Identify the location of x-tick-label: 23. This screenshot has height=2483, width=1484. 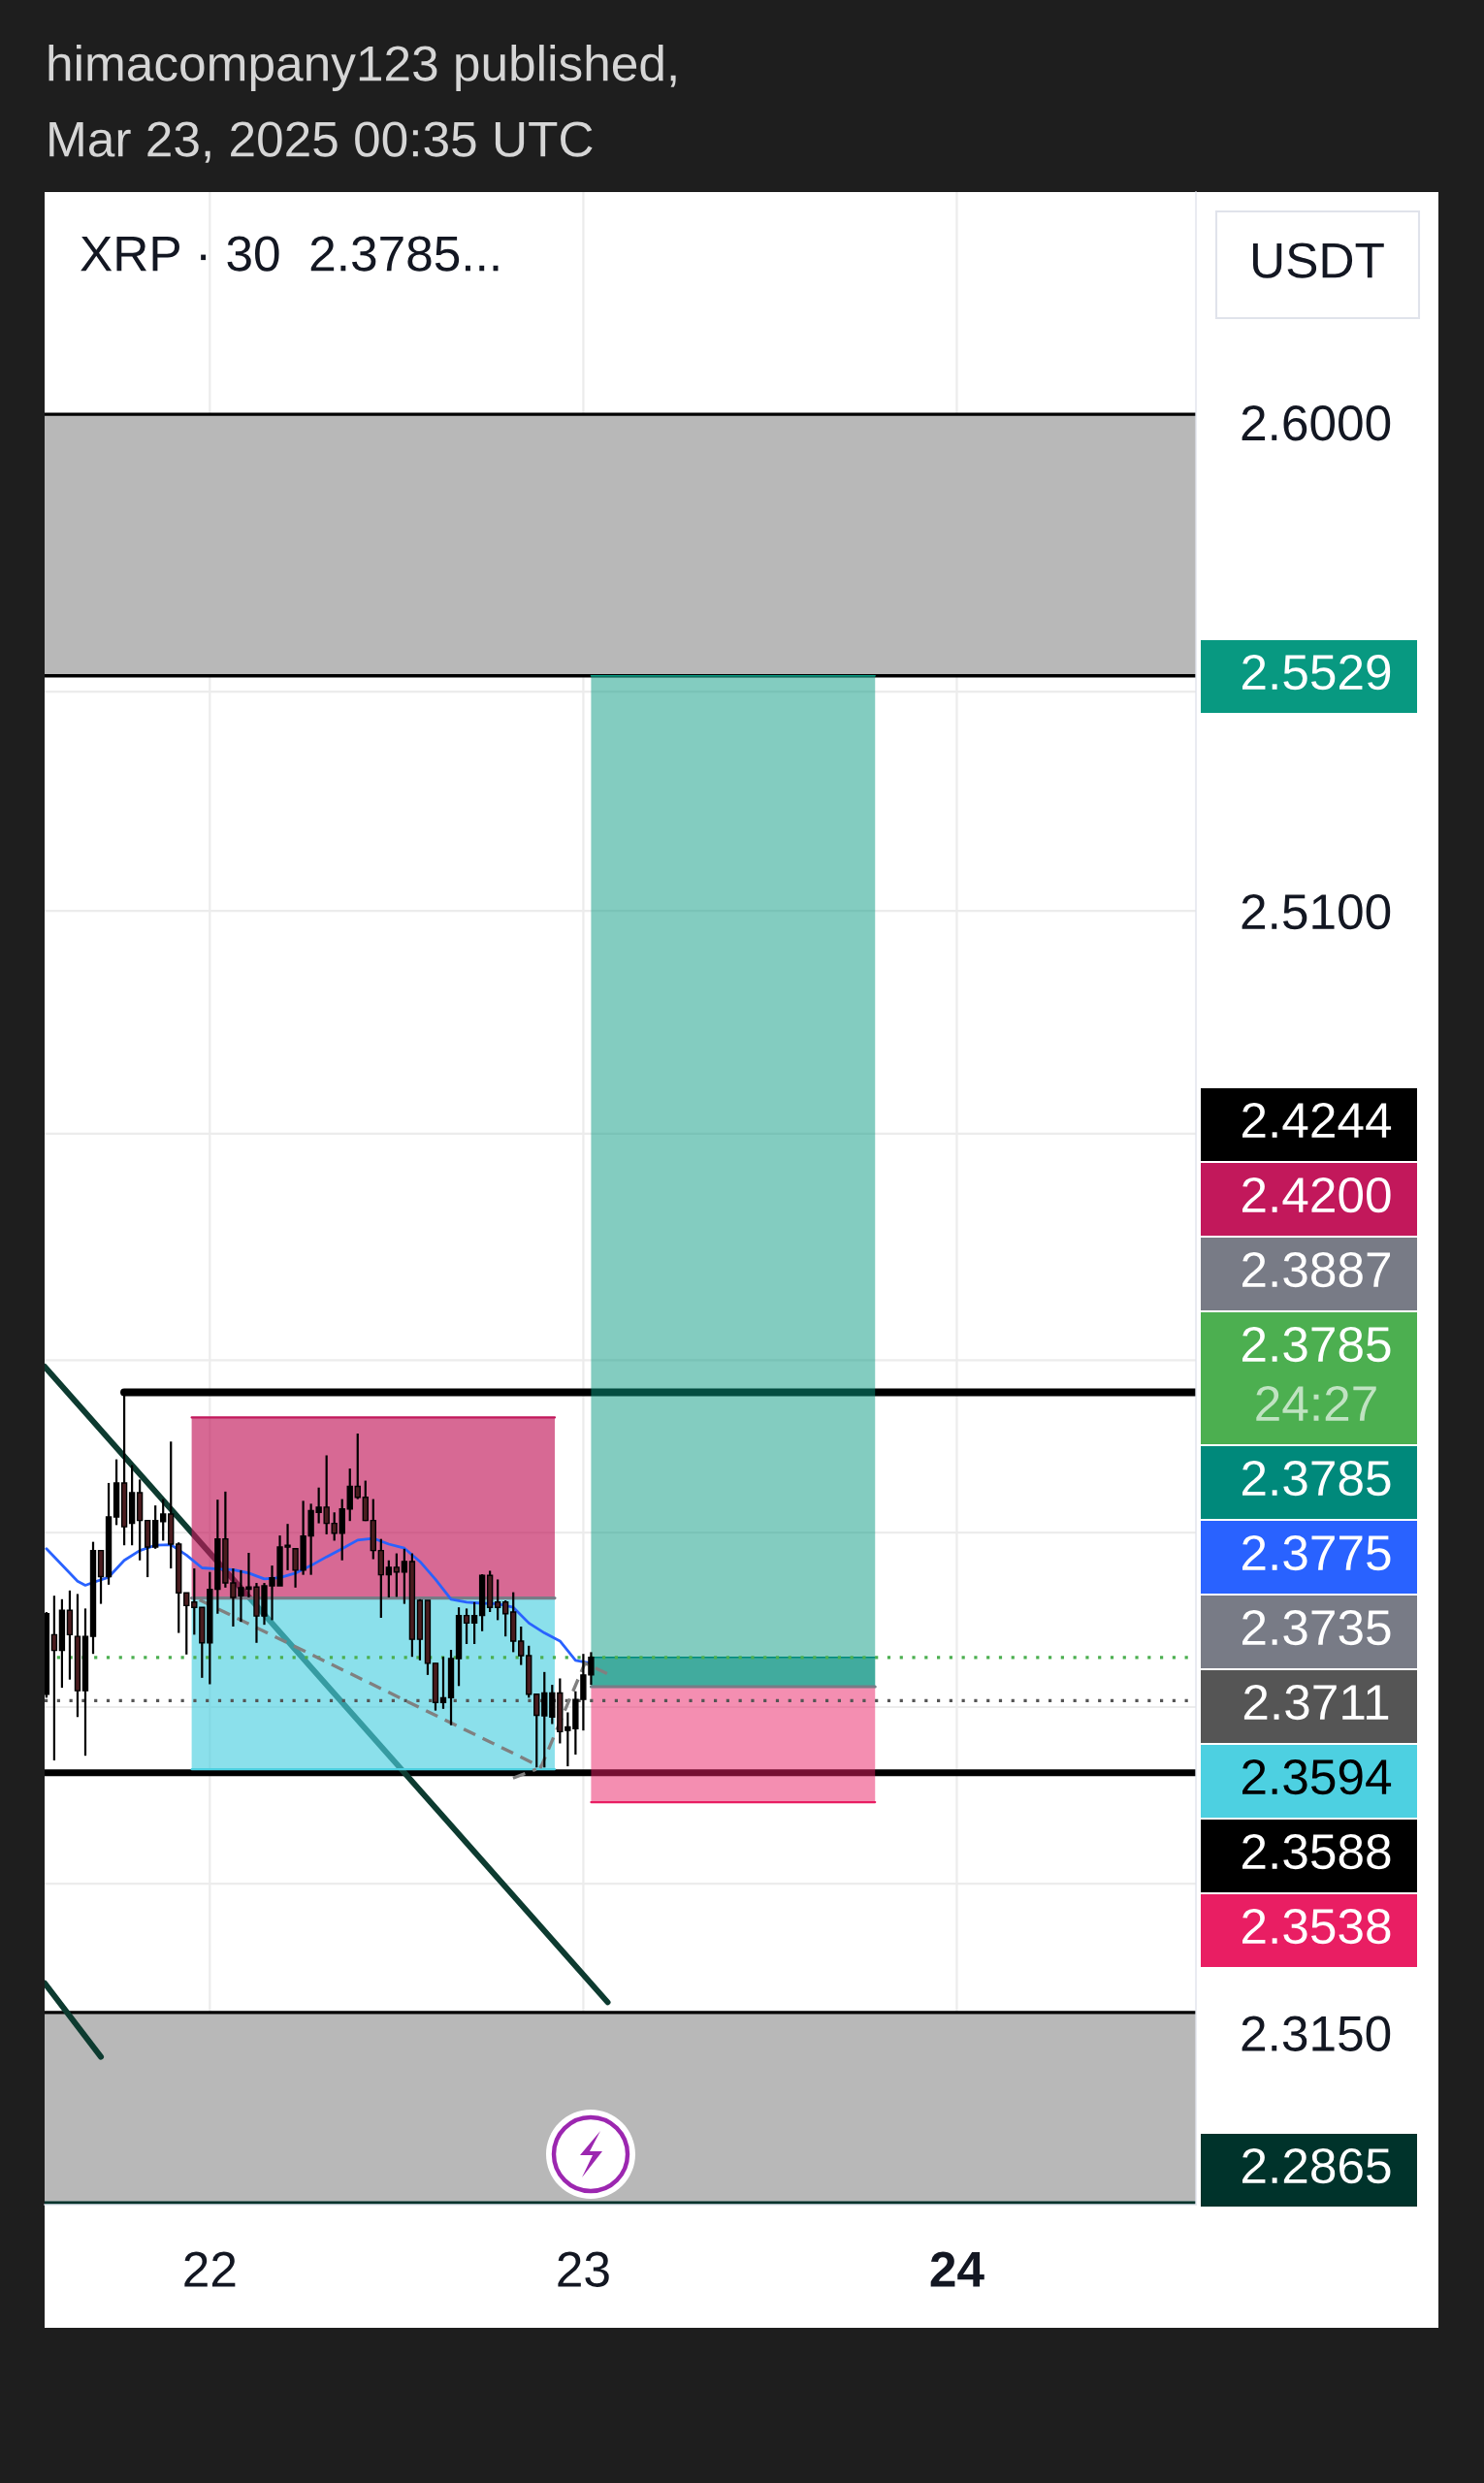
(583, 2269).